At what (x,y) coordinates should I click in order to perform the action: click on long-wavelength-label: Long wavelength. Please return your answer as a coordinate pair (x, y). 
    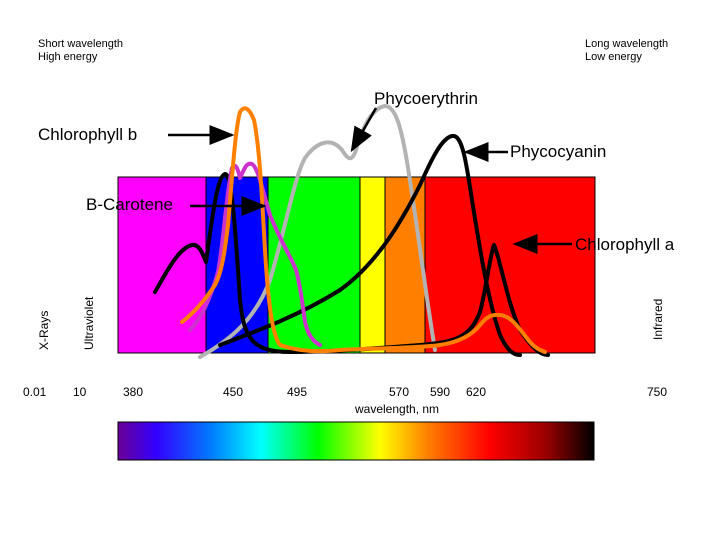
    Looking at the image, I should click on (627, 44).